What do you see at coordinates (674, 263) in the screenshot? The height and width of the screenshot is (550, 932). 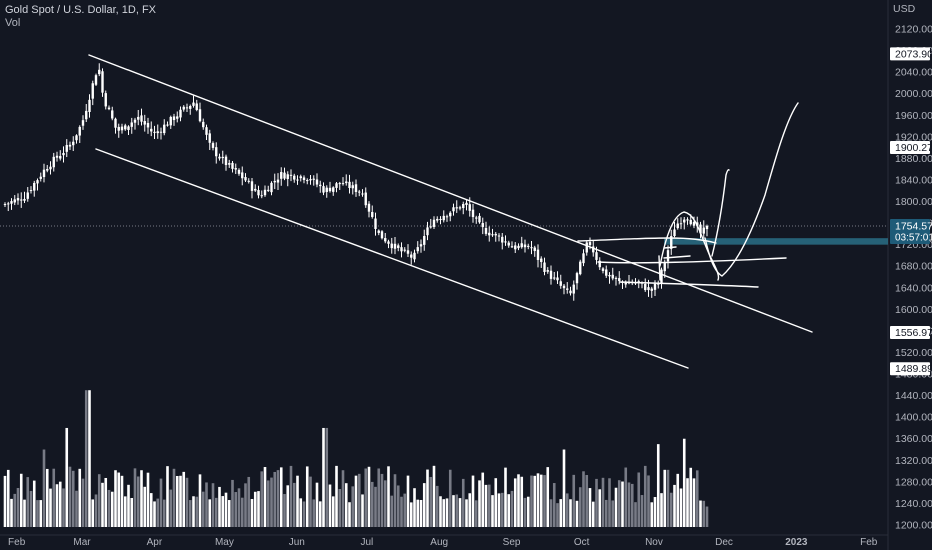 I see `annotation-marks` at bounding box center [674, 263].